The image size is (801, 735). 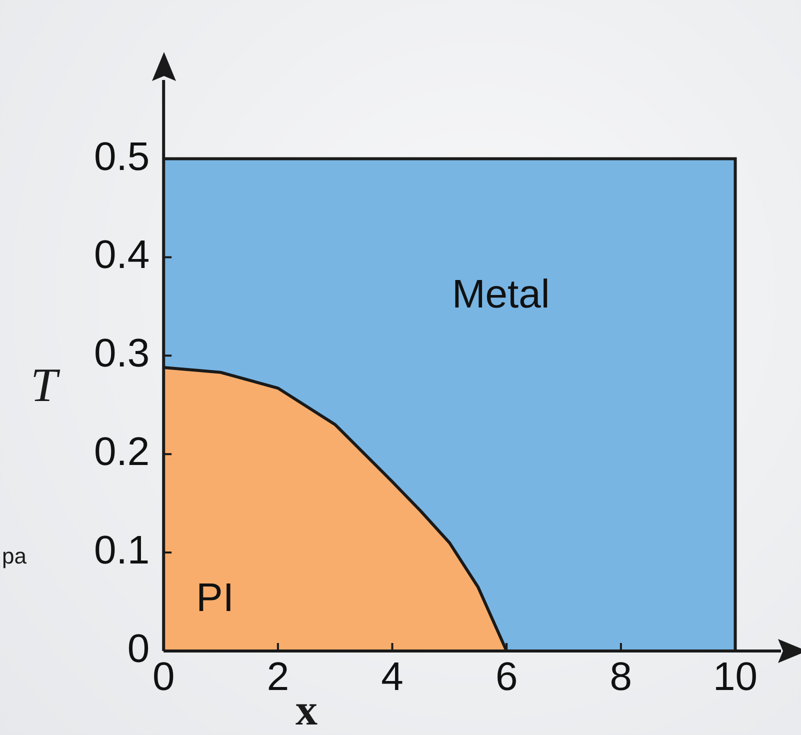 I want to click on y-tick-label: 0, so click(x=138, y=649).